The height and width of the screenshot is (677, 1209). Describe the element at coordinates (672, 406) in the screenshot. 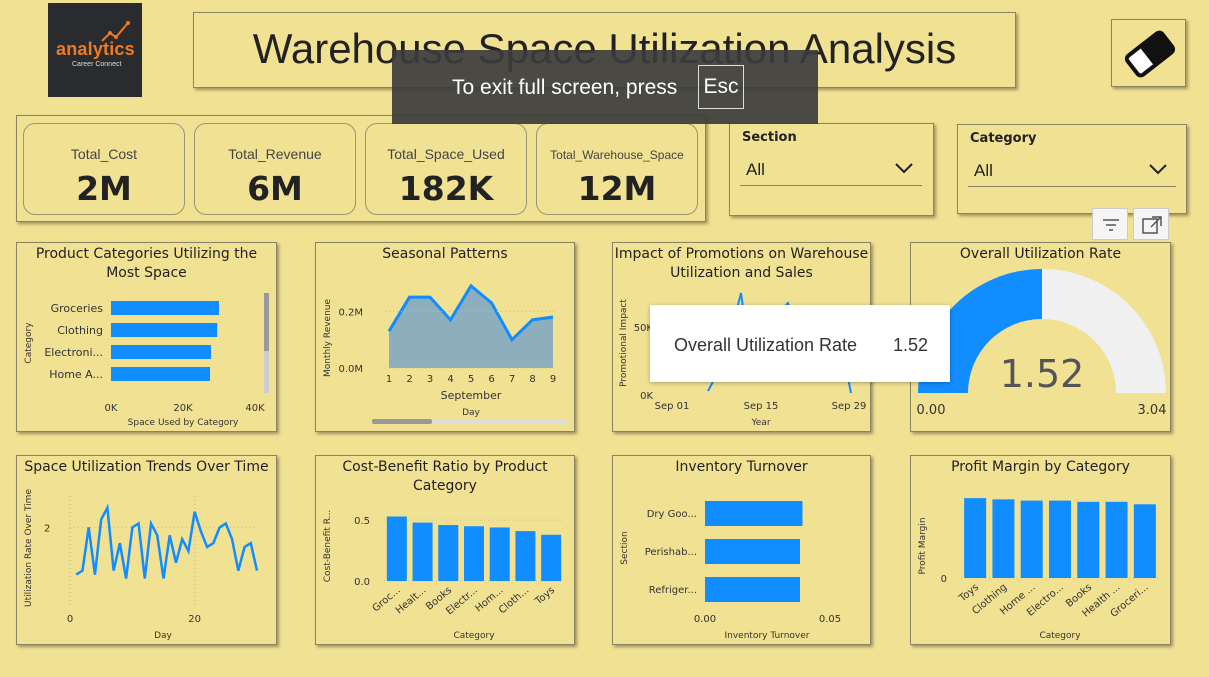

I see `x-tick-label: Sep 01` at that location.